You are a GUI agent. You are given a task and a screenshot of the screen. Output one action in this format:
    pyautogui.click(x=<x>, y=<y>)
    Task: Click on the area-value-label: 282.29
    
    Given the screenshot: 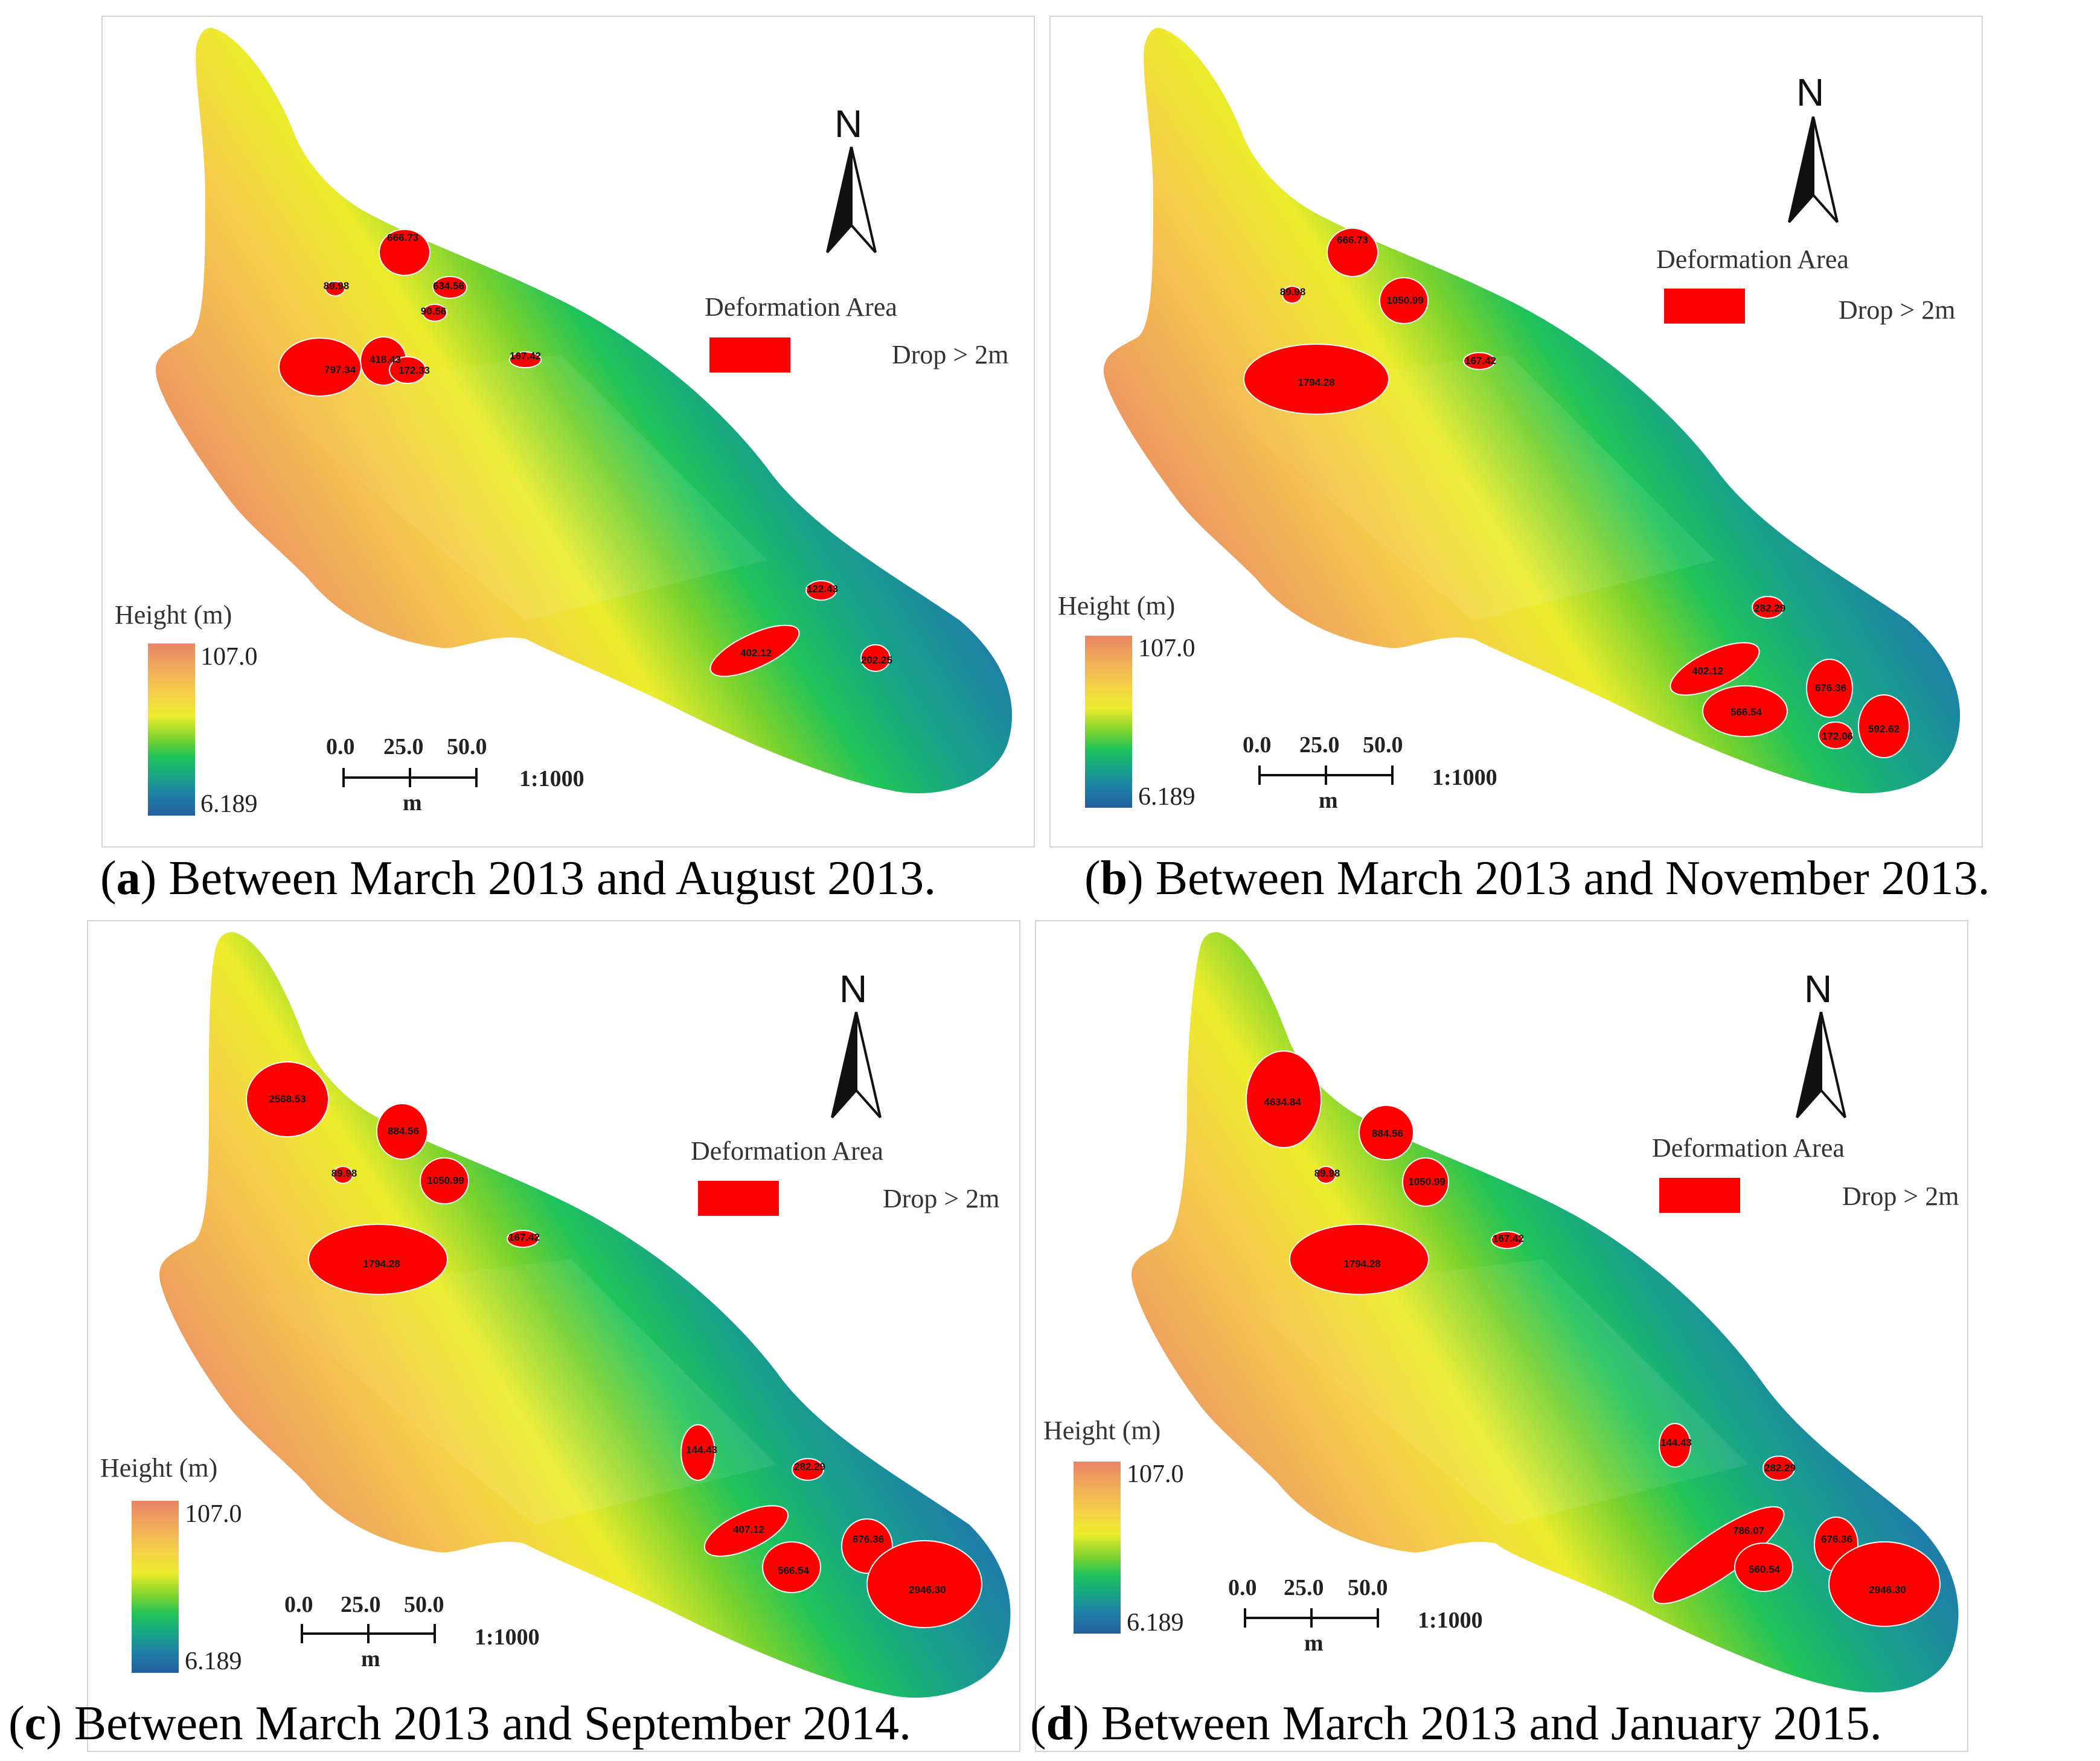 What is the action you would take?
    pyautogui.click(x=1769, y=608)
    